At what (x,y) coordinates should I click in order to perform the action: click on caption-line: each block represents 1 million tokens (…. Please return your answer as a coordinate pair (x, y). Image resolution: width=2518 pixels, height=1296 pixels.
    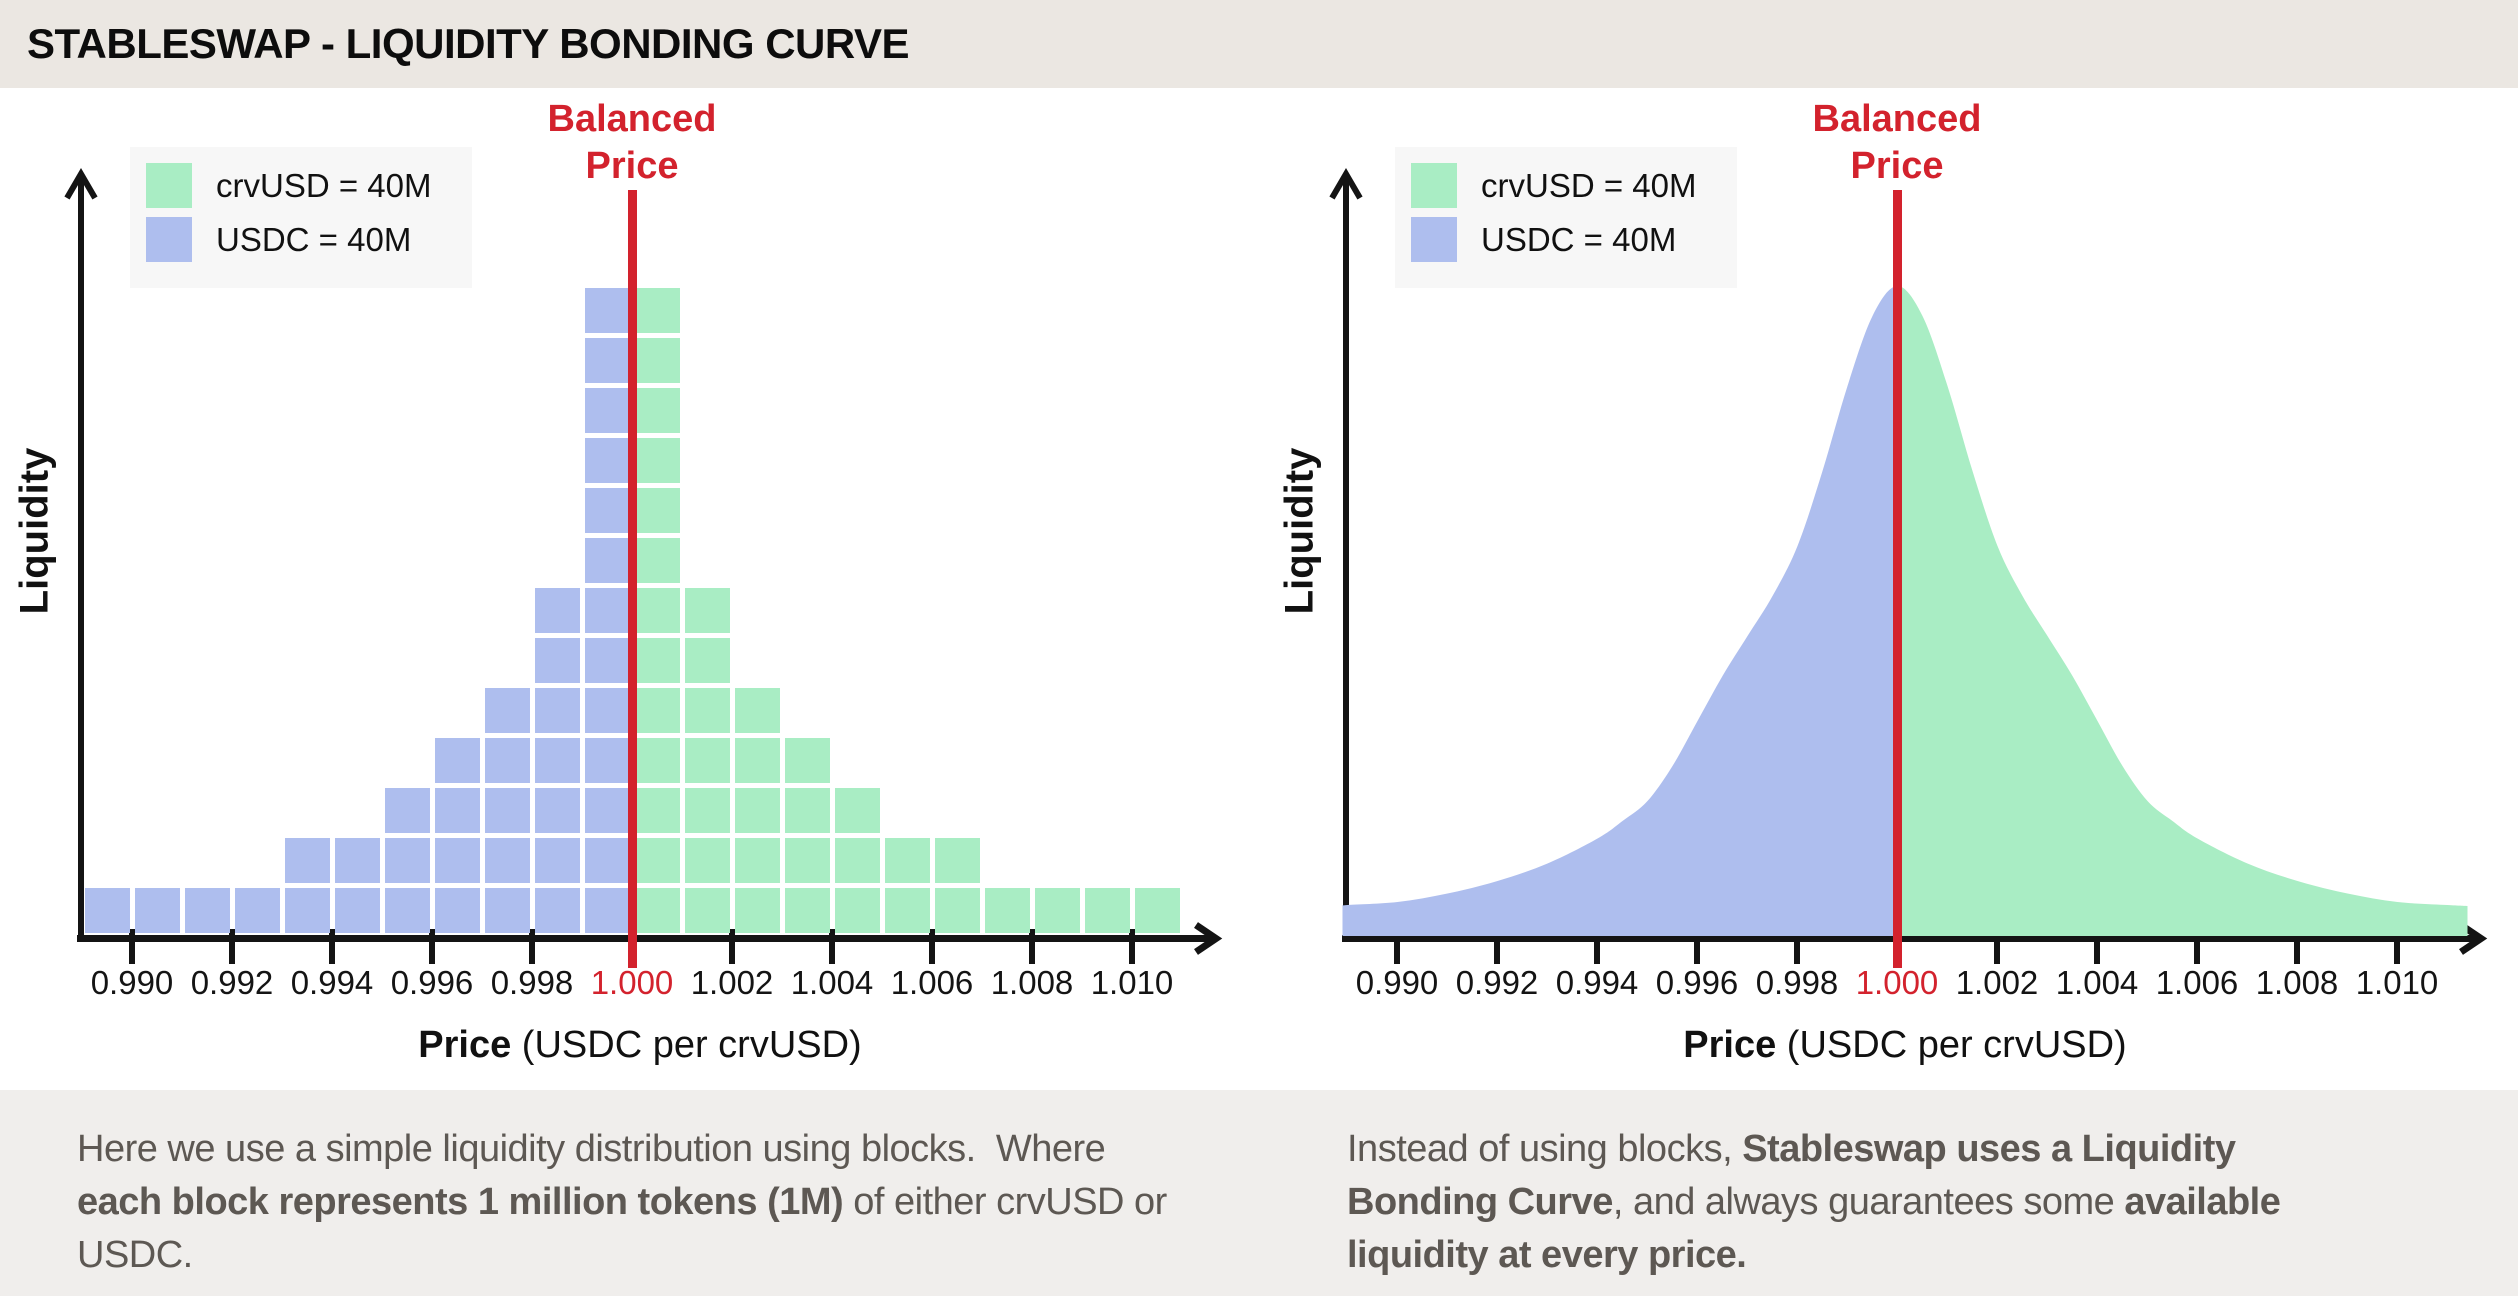
    Looking at the image, I should click on (622, 1202).